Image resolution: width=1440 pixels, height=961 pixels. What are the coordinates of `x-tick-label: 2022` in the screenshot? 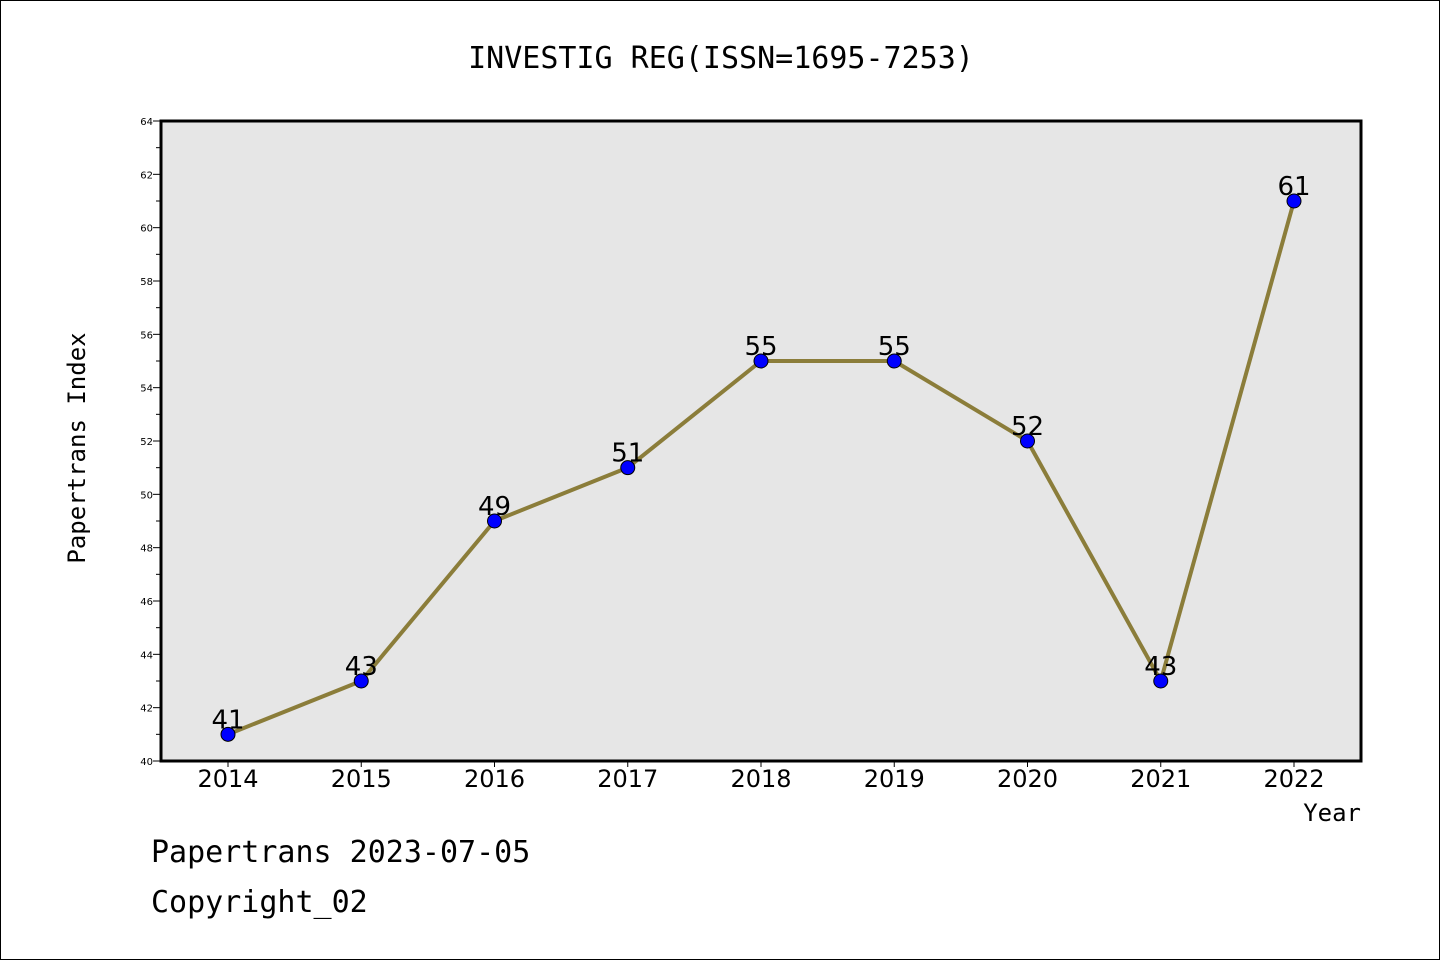 It's located at (1293, 779).